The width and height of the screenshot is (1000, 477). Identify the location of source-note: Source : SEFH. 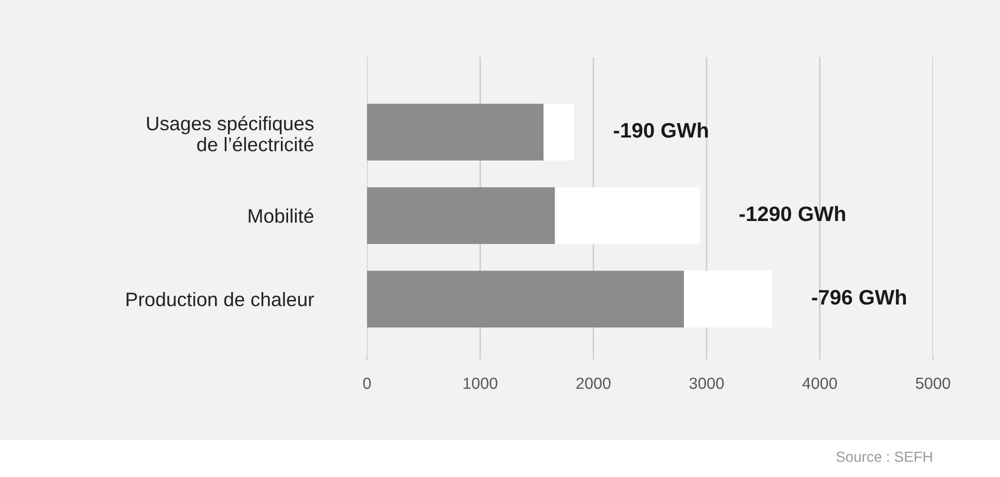
(884, 457).